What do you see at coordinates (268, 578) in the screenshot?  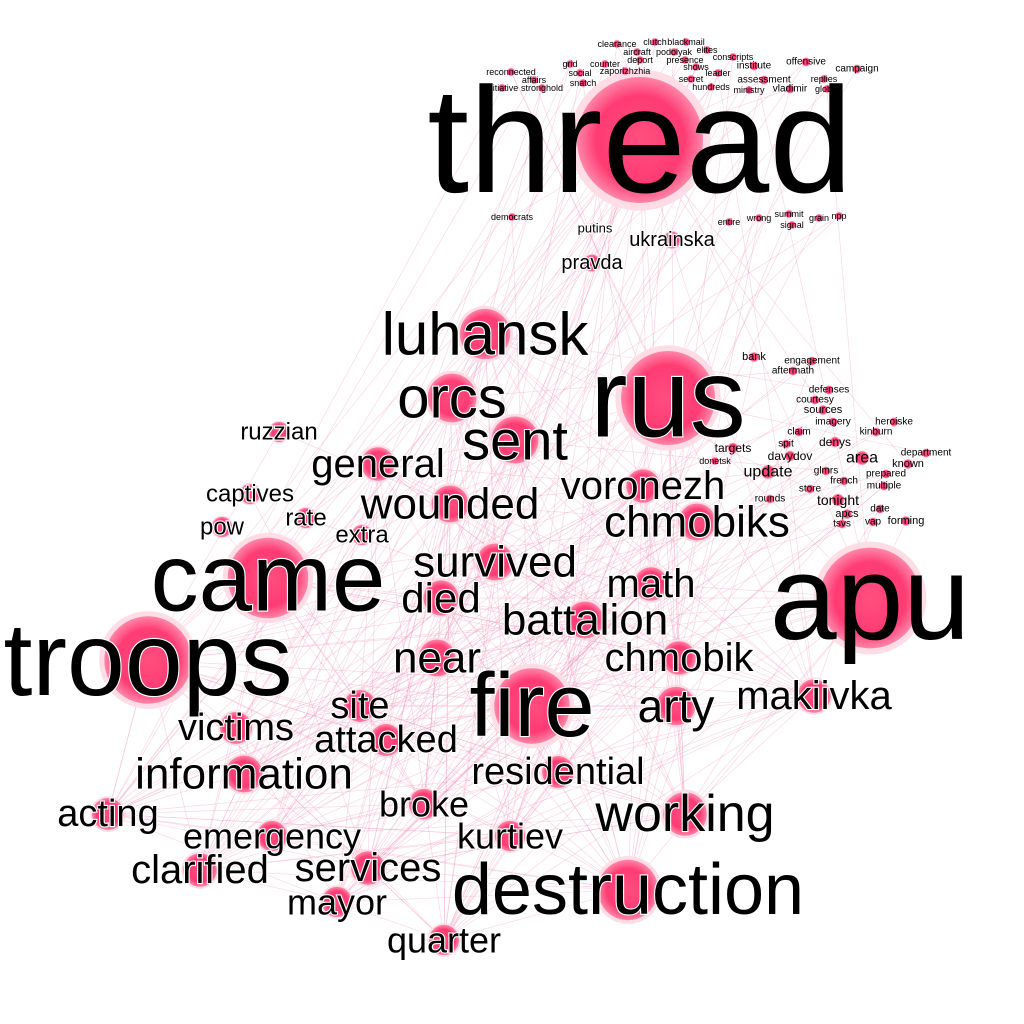 I see `word-came: came` at bounding box center [268, 578].